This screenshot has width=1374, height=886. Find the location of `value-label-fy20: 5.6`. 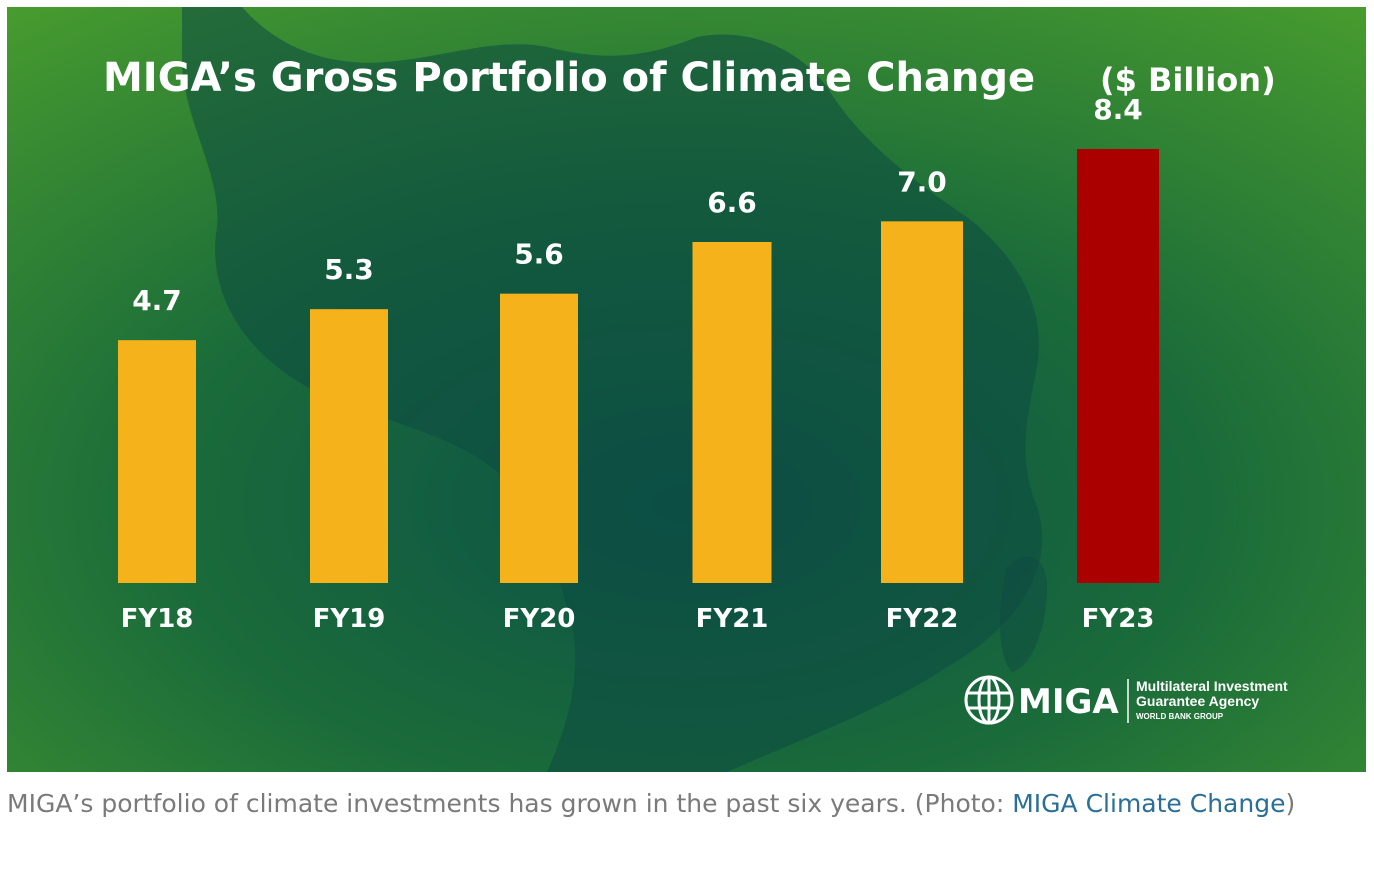

value-label-fy20: 5.6 is located at coordinates (539, 254).